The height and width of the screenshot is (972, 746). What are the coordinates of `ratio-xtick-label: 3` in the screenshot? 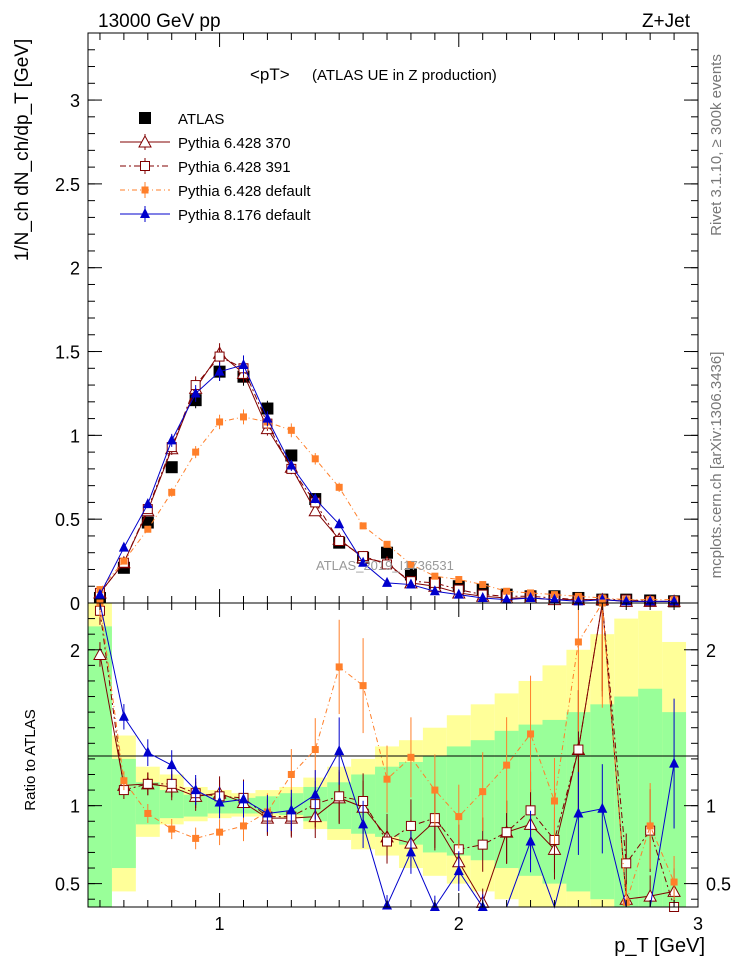 It's located at (698, 924).